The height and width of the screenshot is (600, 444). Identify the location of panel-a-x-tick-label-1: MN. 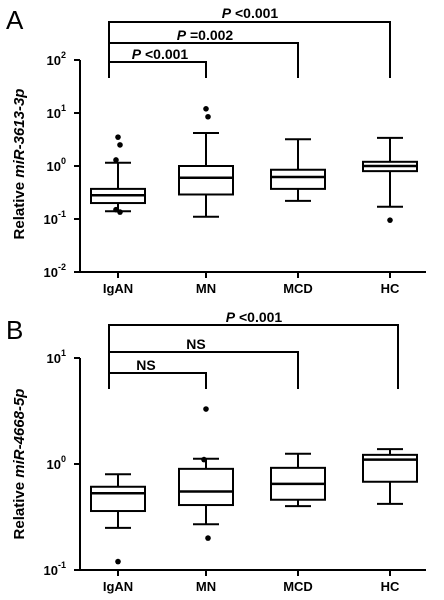
(206, 288).